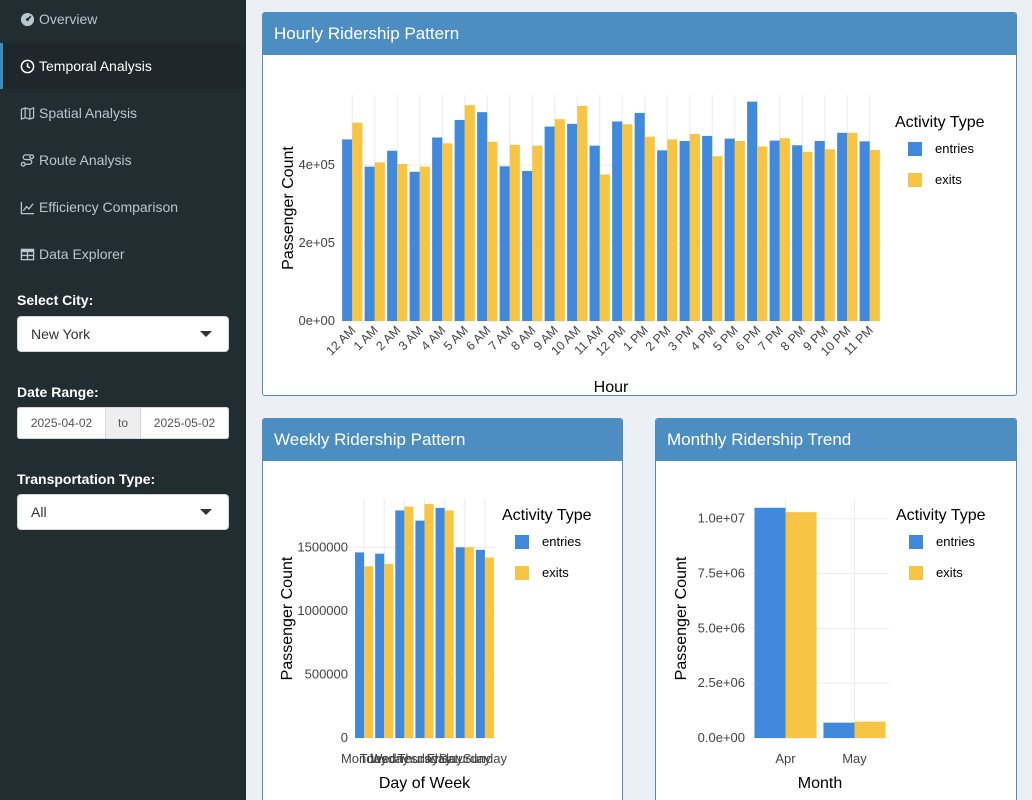 This screenshot has height=800, width=1032. What do you see at coordinates (82, 254) in the screenshot?
I see `sidebar-item-label: Data Explorer` at bounding box center [82, 254].